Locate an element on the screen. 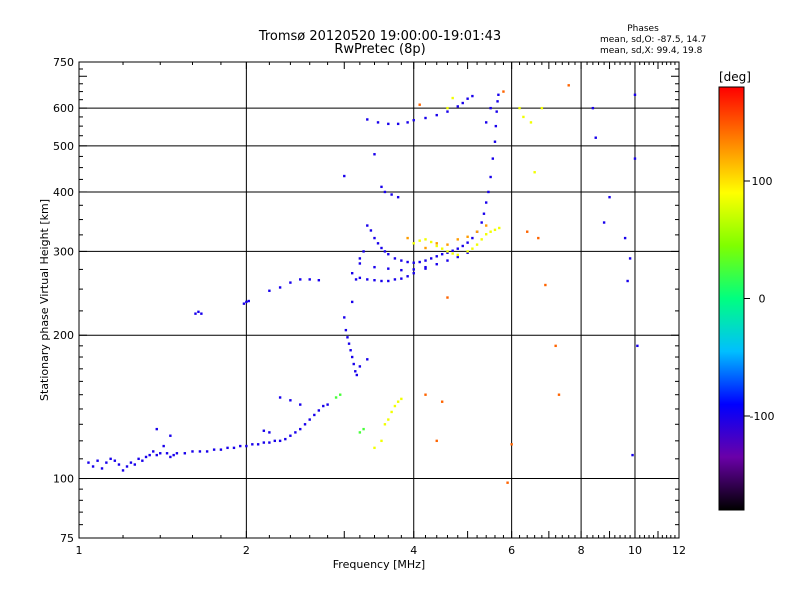 The image size is (800, 600). colorbar: [deg] 100 0 -100 is located at coordinates (746, 290).